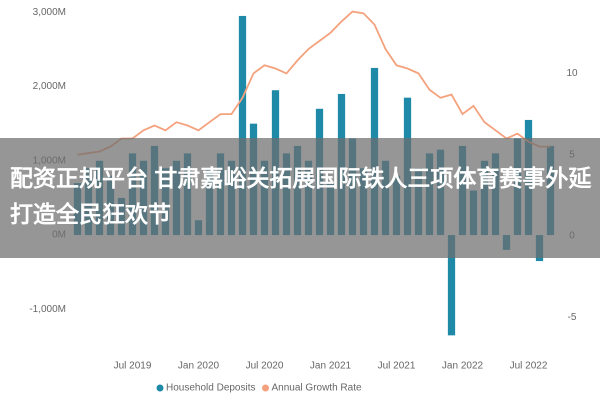  What do you see at coordinates (572, 317) in the screenshot?
I see `y2-tick-label: -5` at bounding box center [572, 317].